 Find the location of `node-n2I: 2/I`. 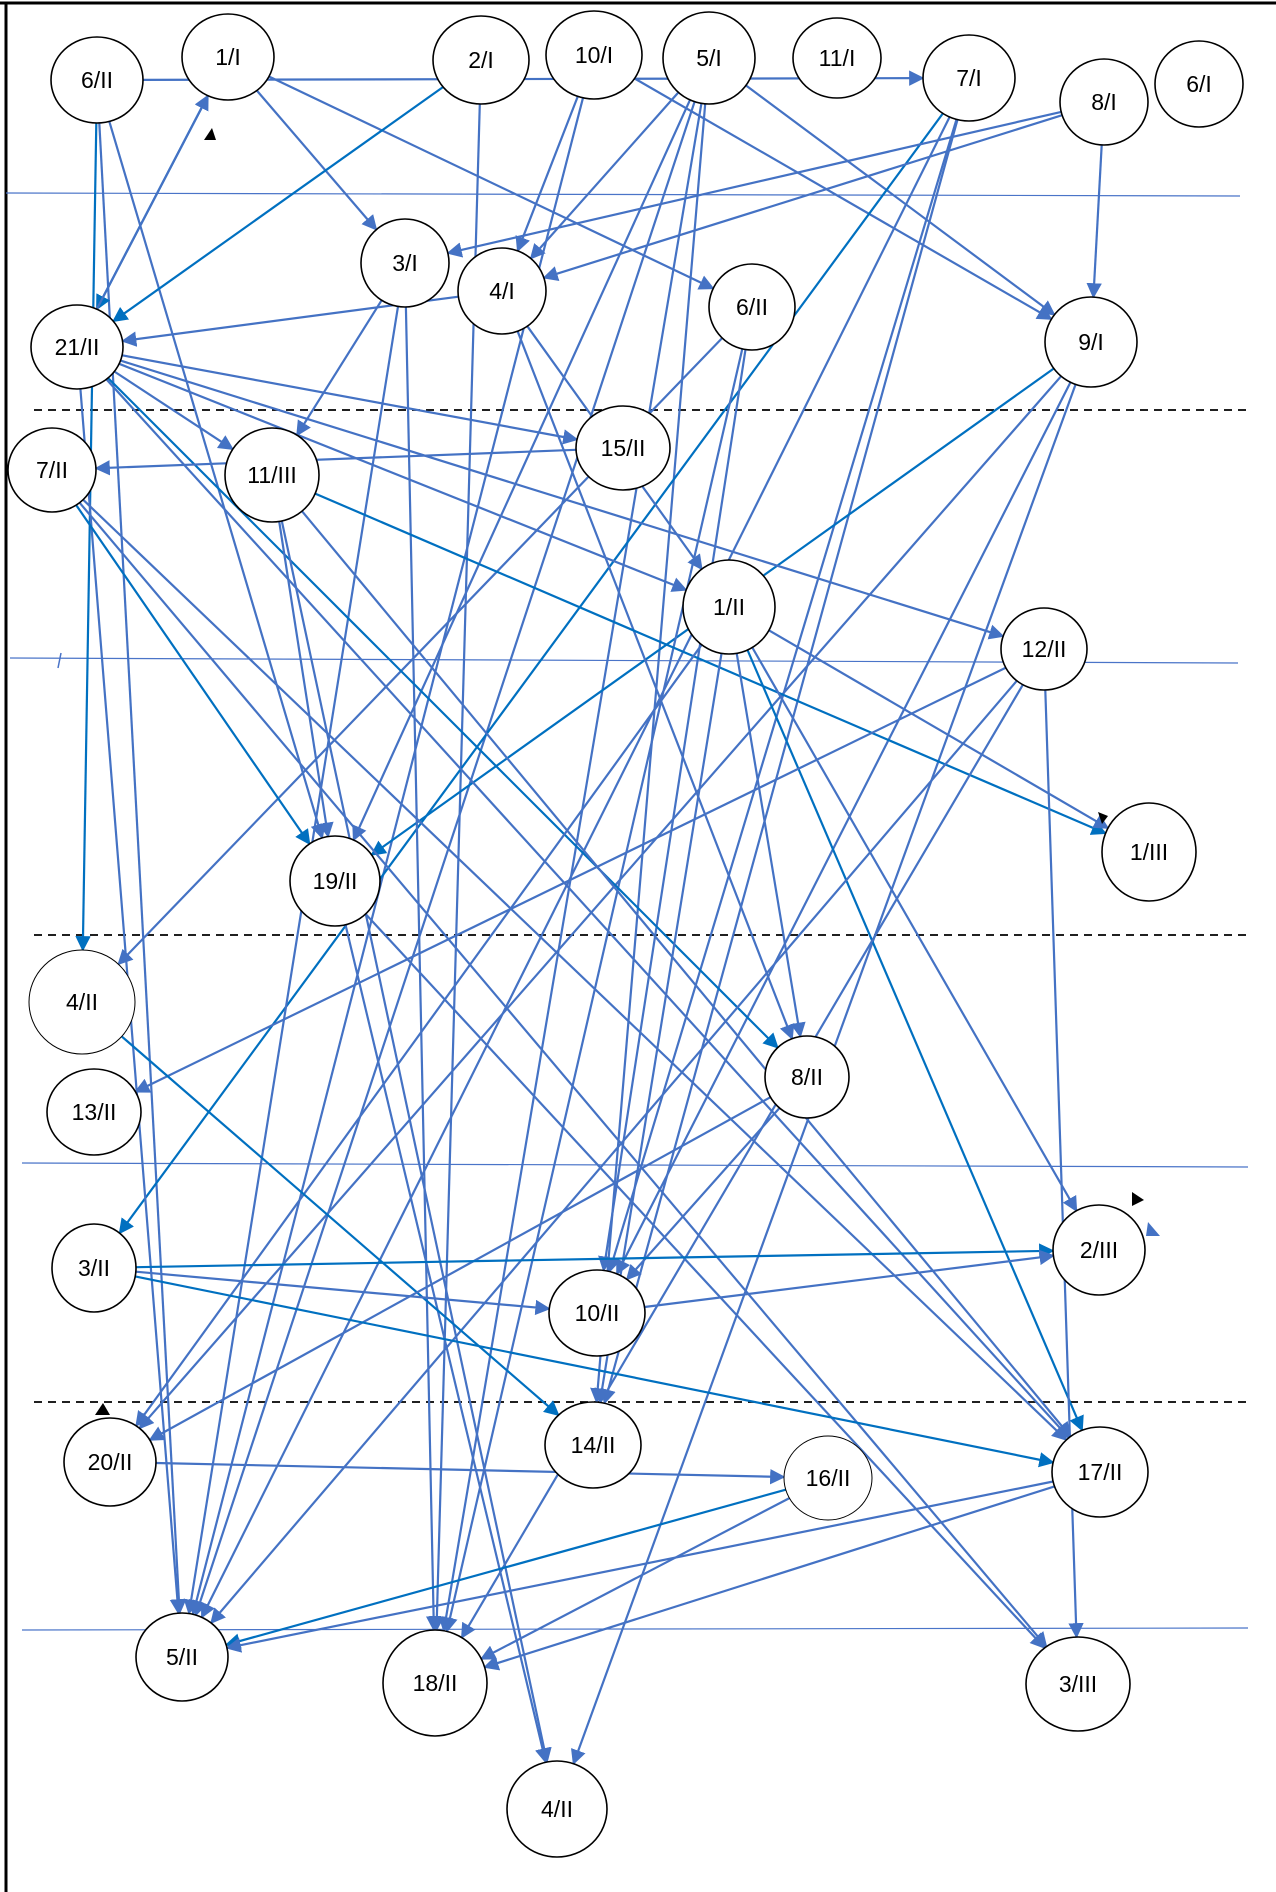

node-n2I: 2/I is located at coordinates (481, 60).